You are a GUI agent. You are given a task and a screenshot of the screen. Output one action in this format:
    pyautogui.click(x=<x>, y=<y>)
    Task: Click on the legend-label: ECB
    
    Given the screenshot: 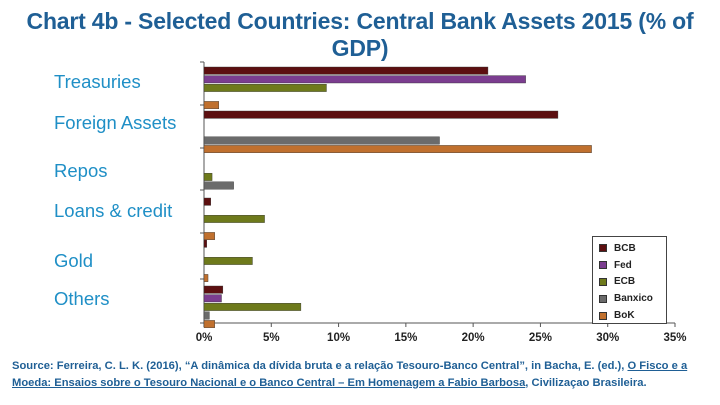 What is the action you would take?
    pyautogui.click(x=625, y=282)
    